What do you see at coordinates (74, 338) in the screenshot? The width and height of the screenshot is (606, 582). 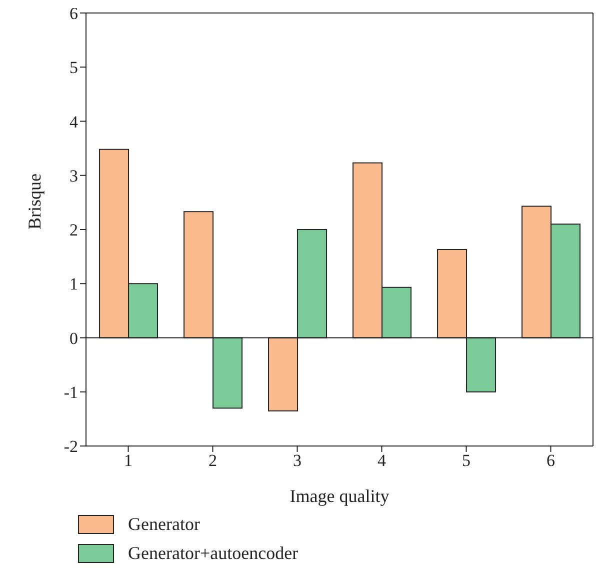 I see `y-tick-label: 0` at bounding box center [74, 338].